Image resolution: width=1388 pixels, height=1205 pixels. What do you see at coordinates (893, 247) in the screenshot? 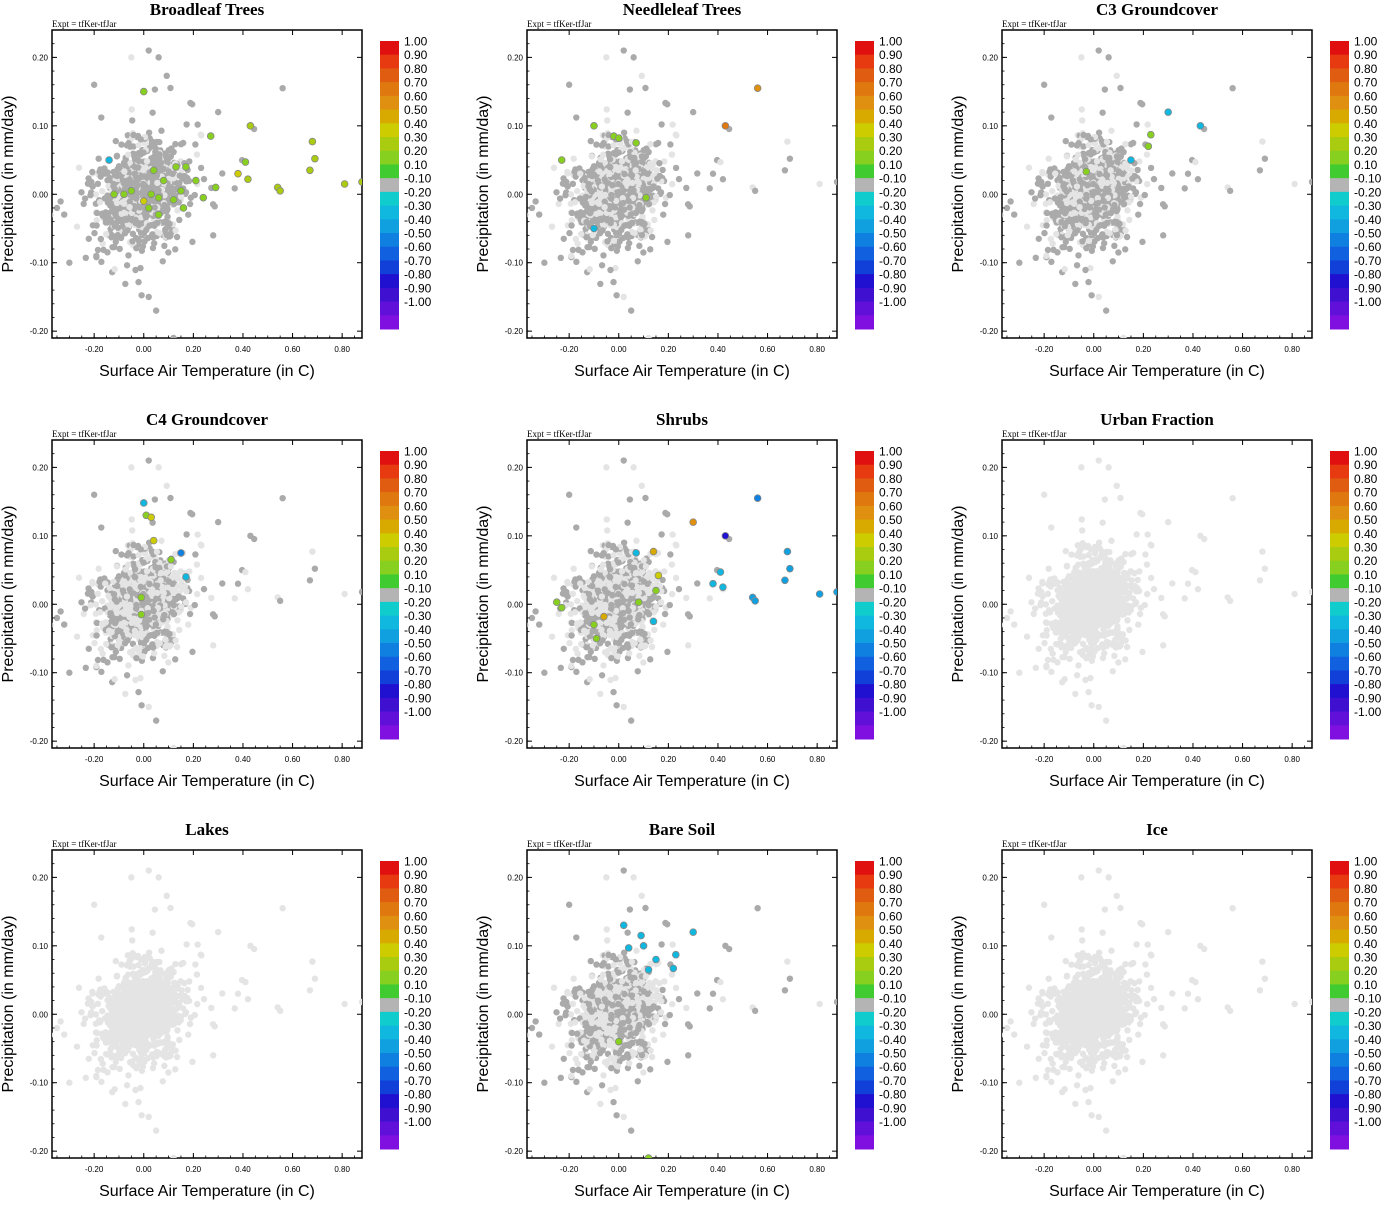
I see `colorbar-label: -0.60` at bounding box center [893, 247].